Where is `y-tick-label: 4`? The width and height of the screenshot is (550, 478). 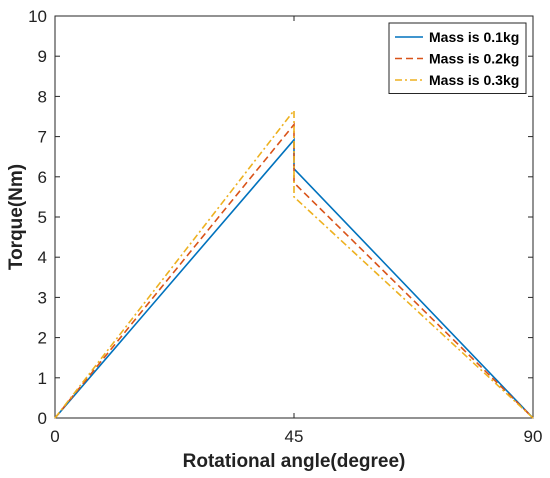 y-tick-label: 4 is located at coordinates (42, 257).